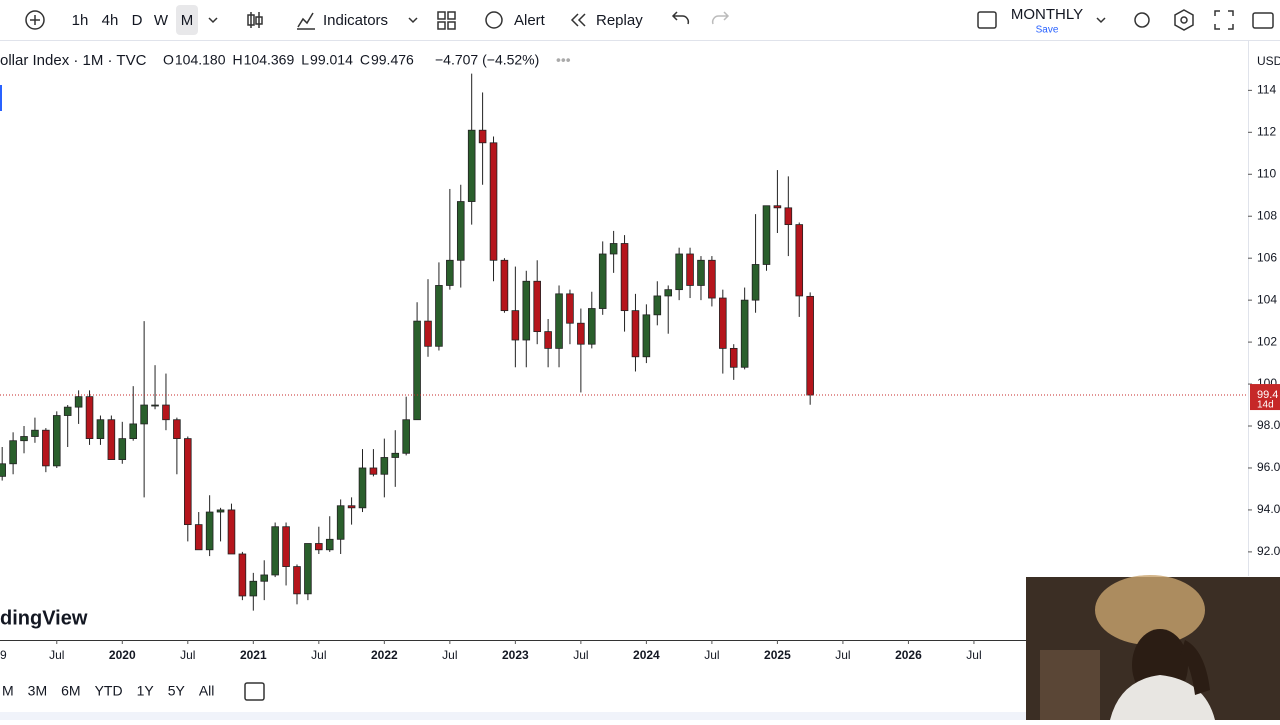  Describe the element at coordinates (306, 21) in the screenshot. I see `indicators-icon` at that location.